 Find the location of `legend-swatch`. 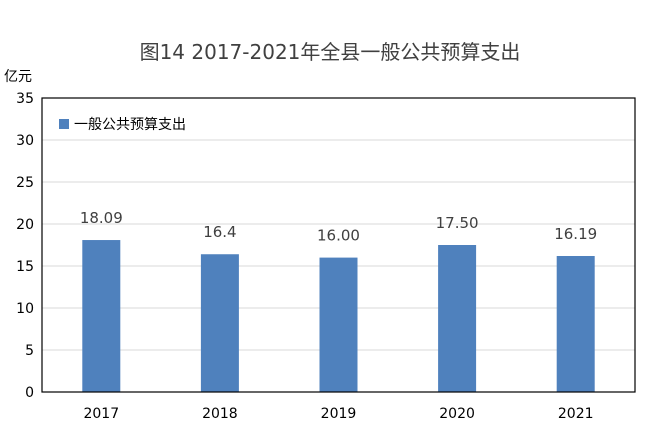

legend-swatch is located at coordinates (64, 124).